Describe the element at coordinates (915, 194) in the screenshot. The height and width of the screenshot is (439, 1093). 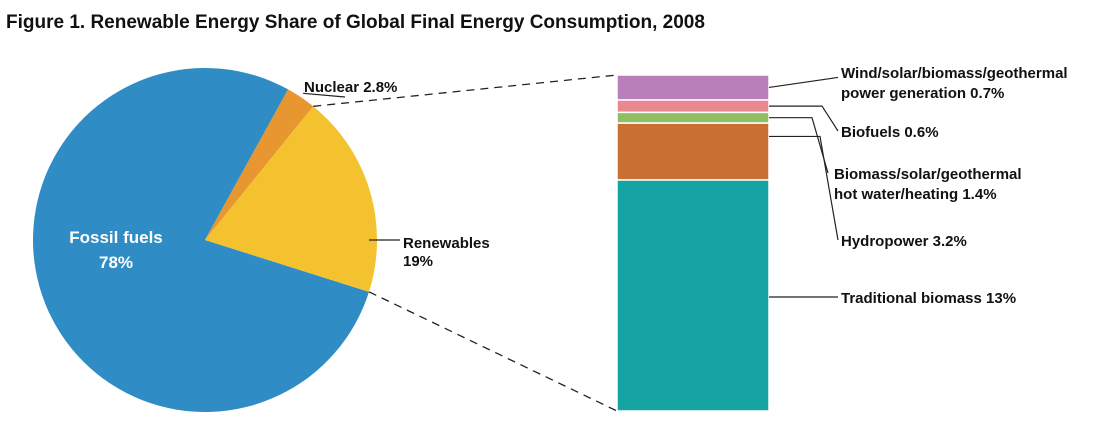
I see `biomass-heating-value-label: hot water/heating 1.4%` at that location.